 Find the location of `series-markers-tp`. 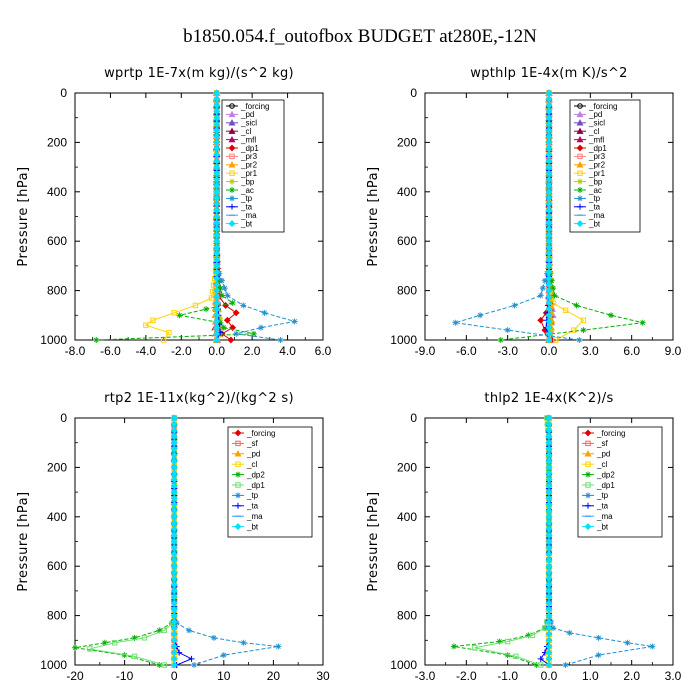

series-markers-tp is located at coordinates (517, 216).